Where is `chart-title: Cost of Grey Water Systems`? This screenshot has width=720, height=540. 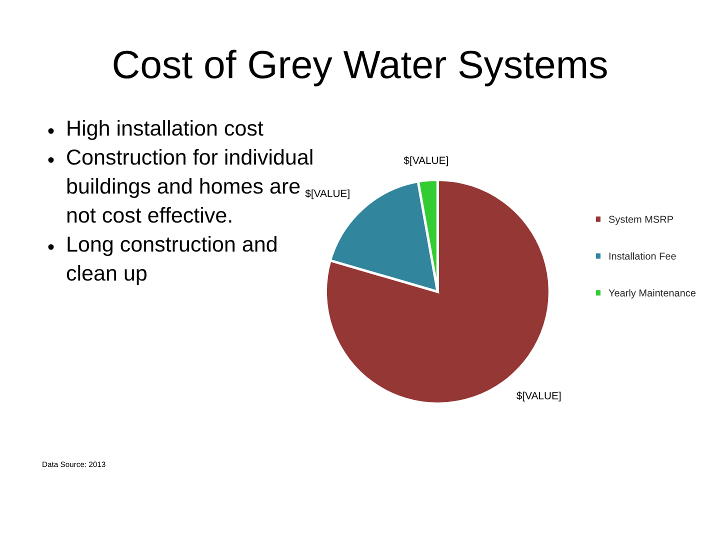 chart-title: Cost of Grey Water Systems is located at coordinates (360, 68).